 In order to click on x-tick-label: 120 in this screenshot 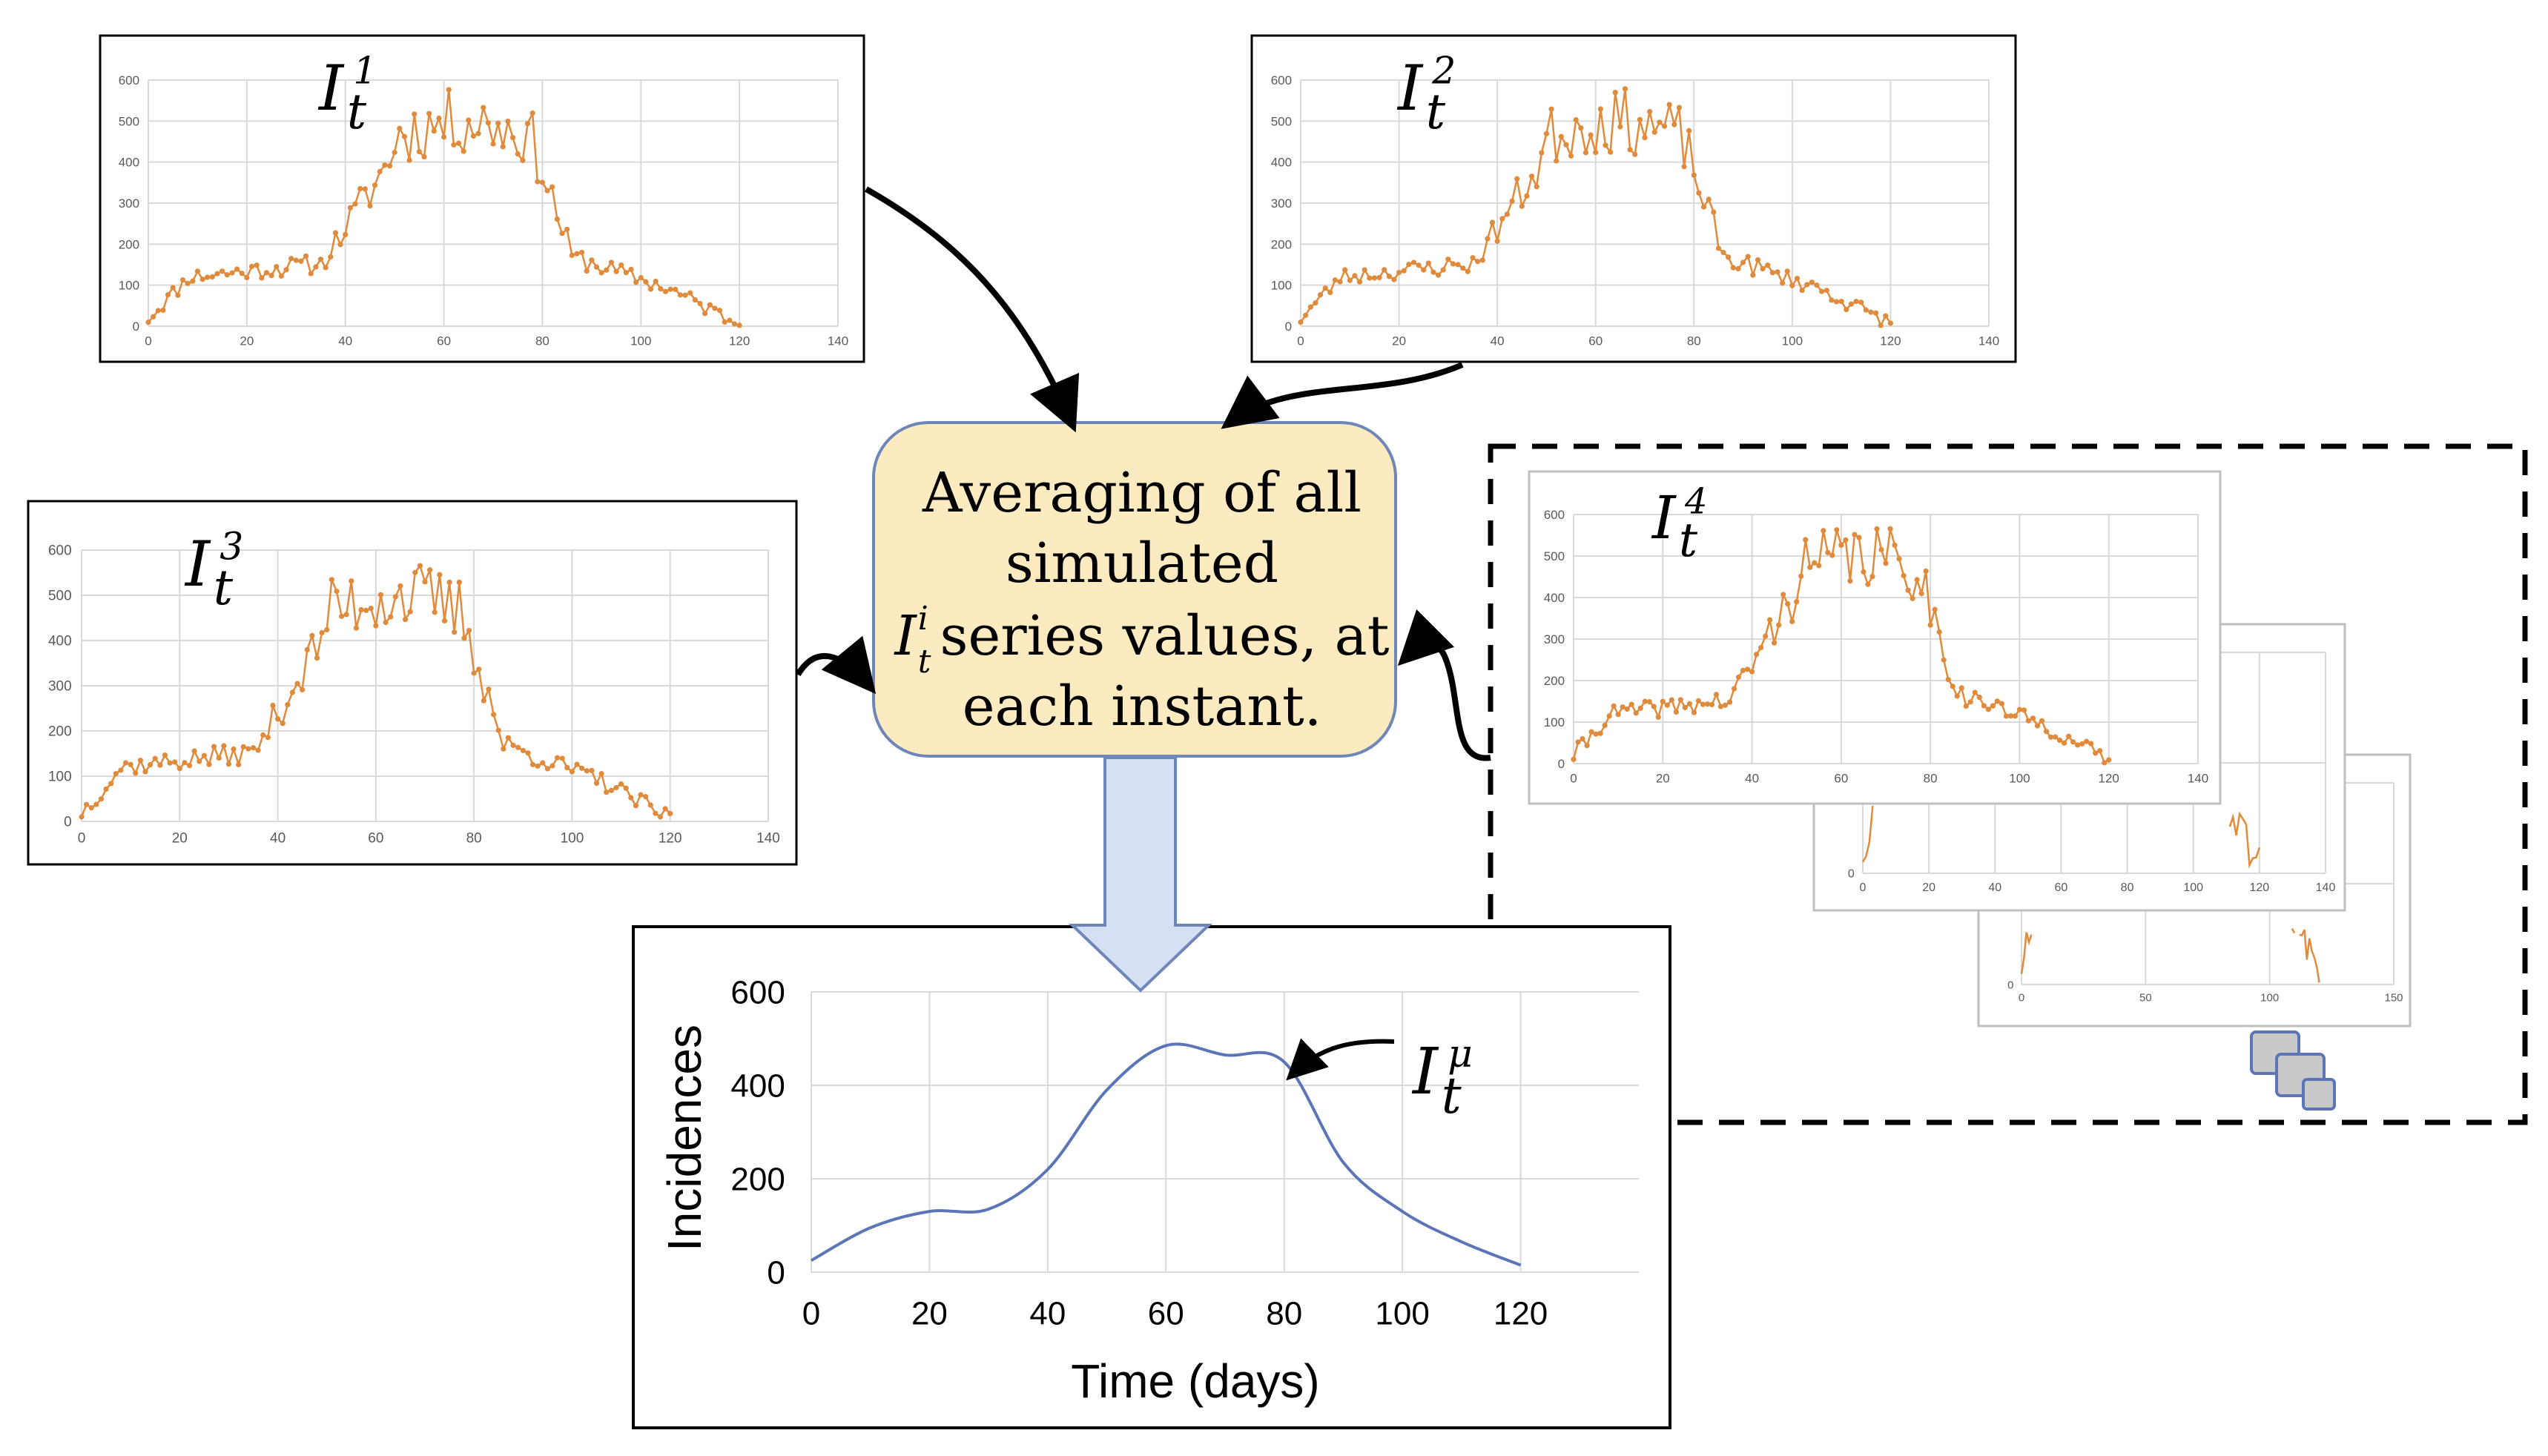, I will do `click(2109, 779)`.